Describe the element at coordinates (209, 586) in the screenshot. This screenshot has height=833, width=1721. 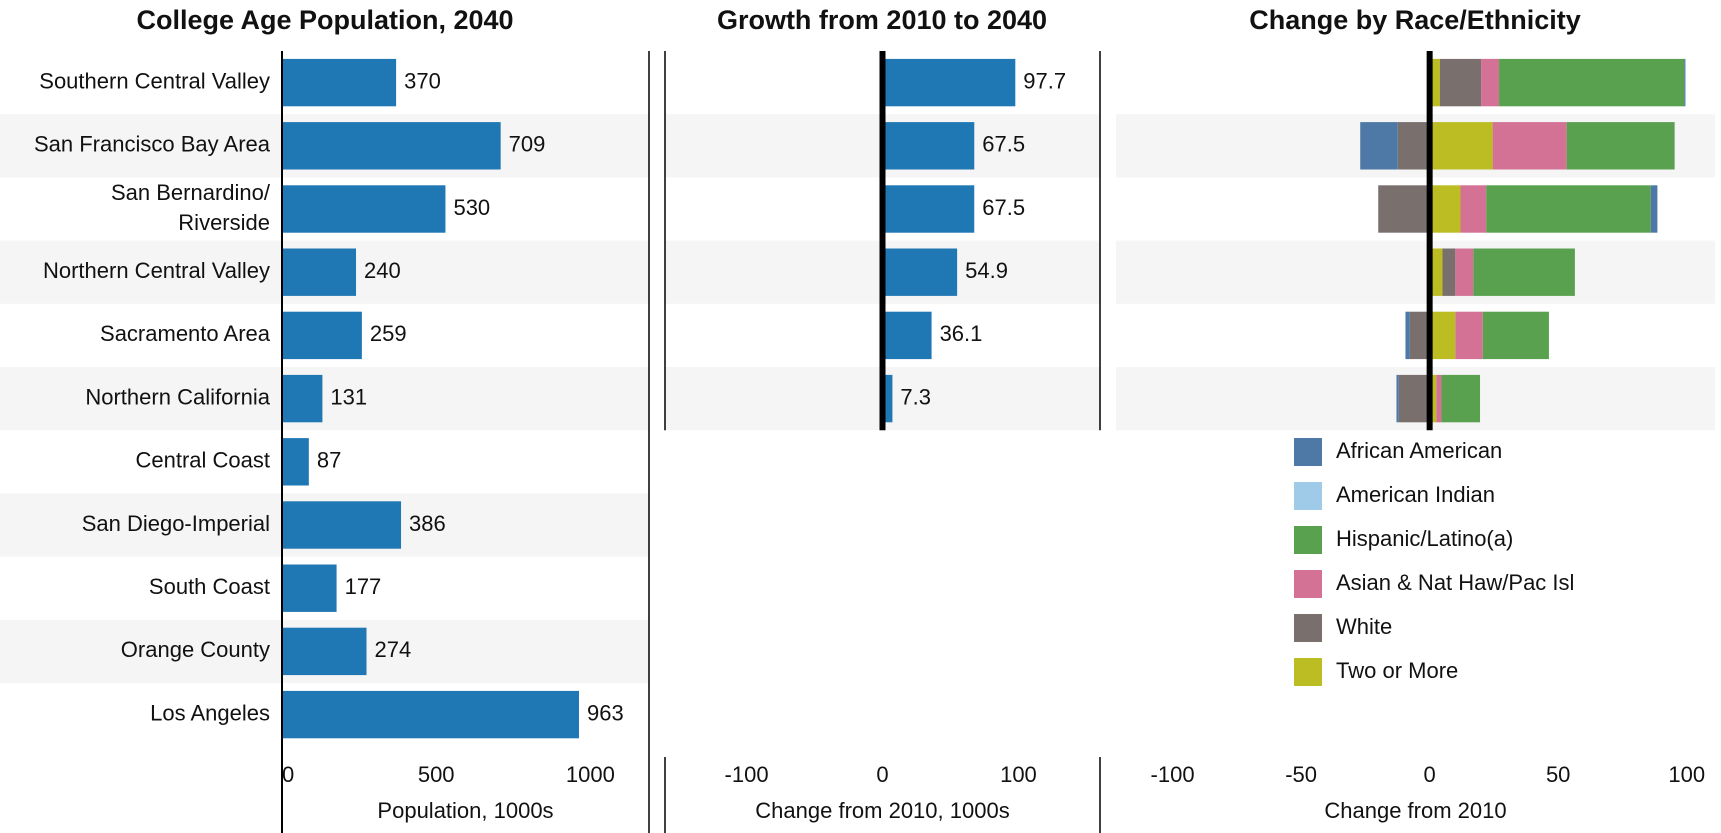
I see `category-label: South Coast` at that location.